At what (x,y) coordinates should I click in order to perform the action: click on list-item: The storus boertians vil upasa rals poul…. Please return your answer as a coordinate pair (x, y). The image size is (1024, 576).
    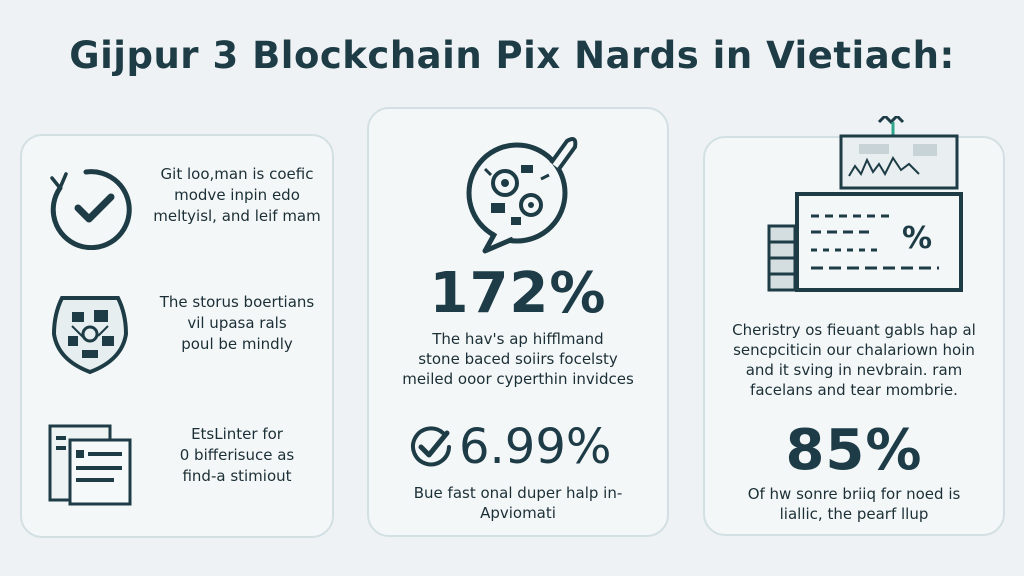
    Looking at the image, I should click on (177, 330).